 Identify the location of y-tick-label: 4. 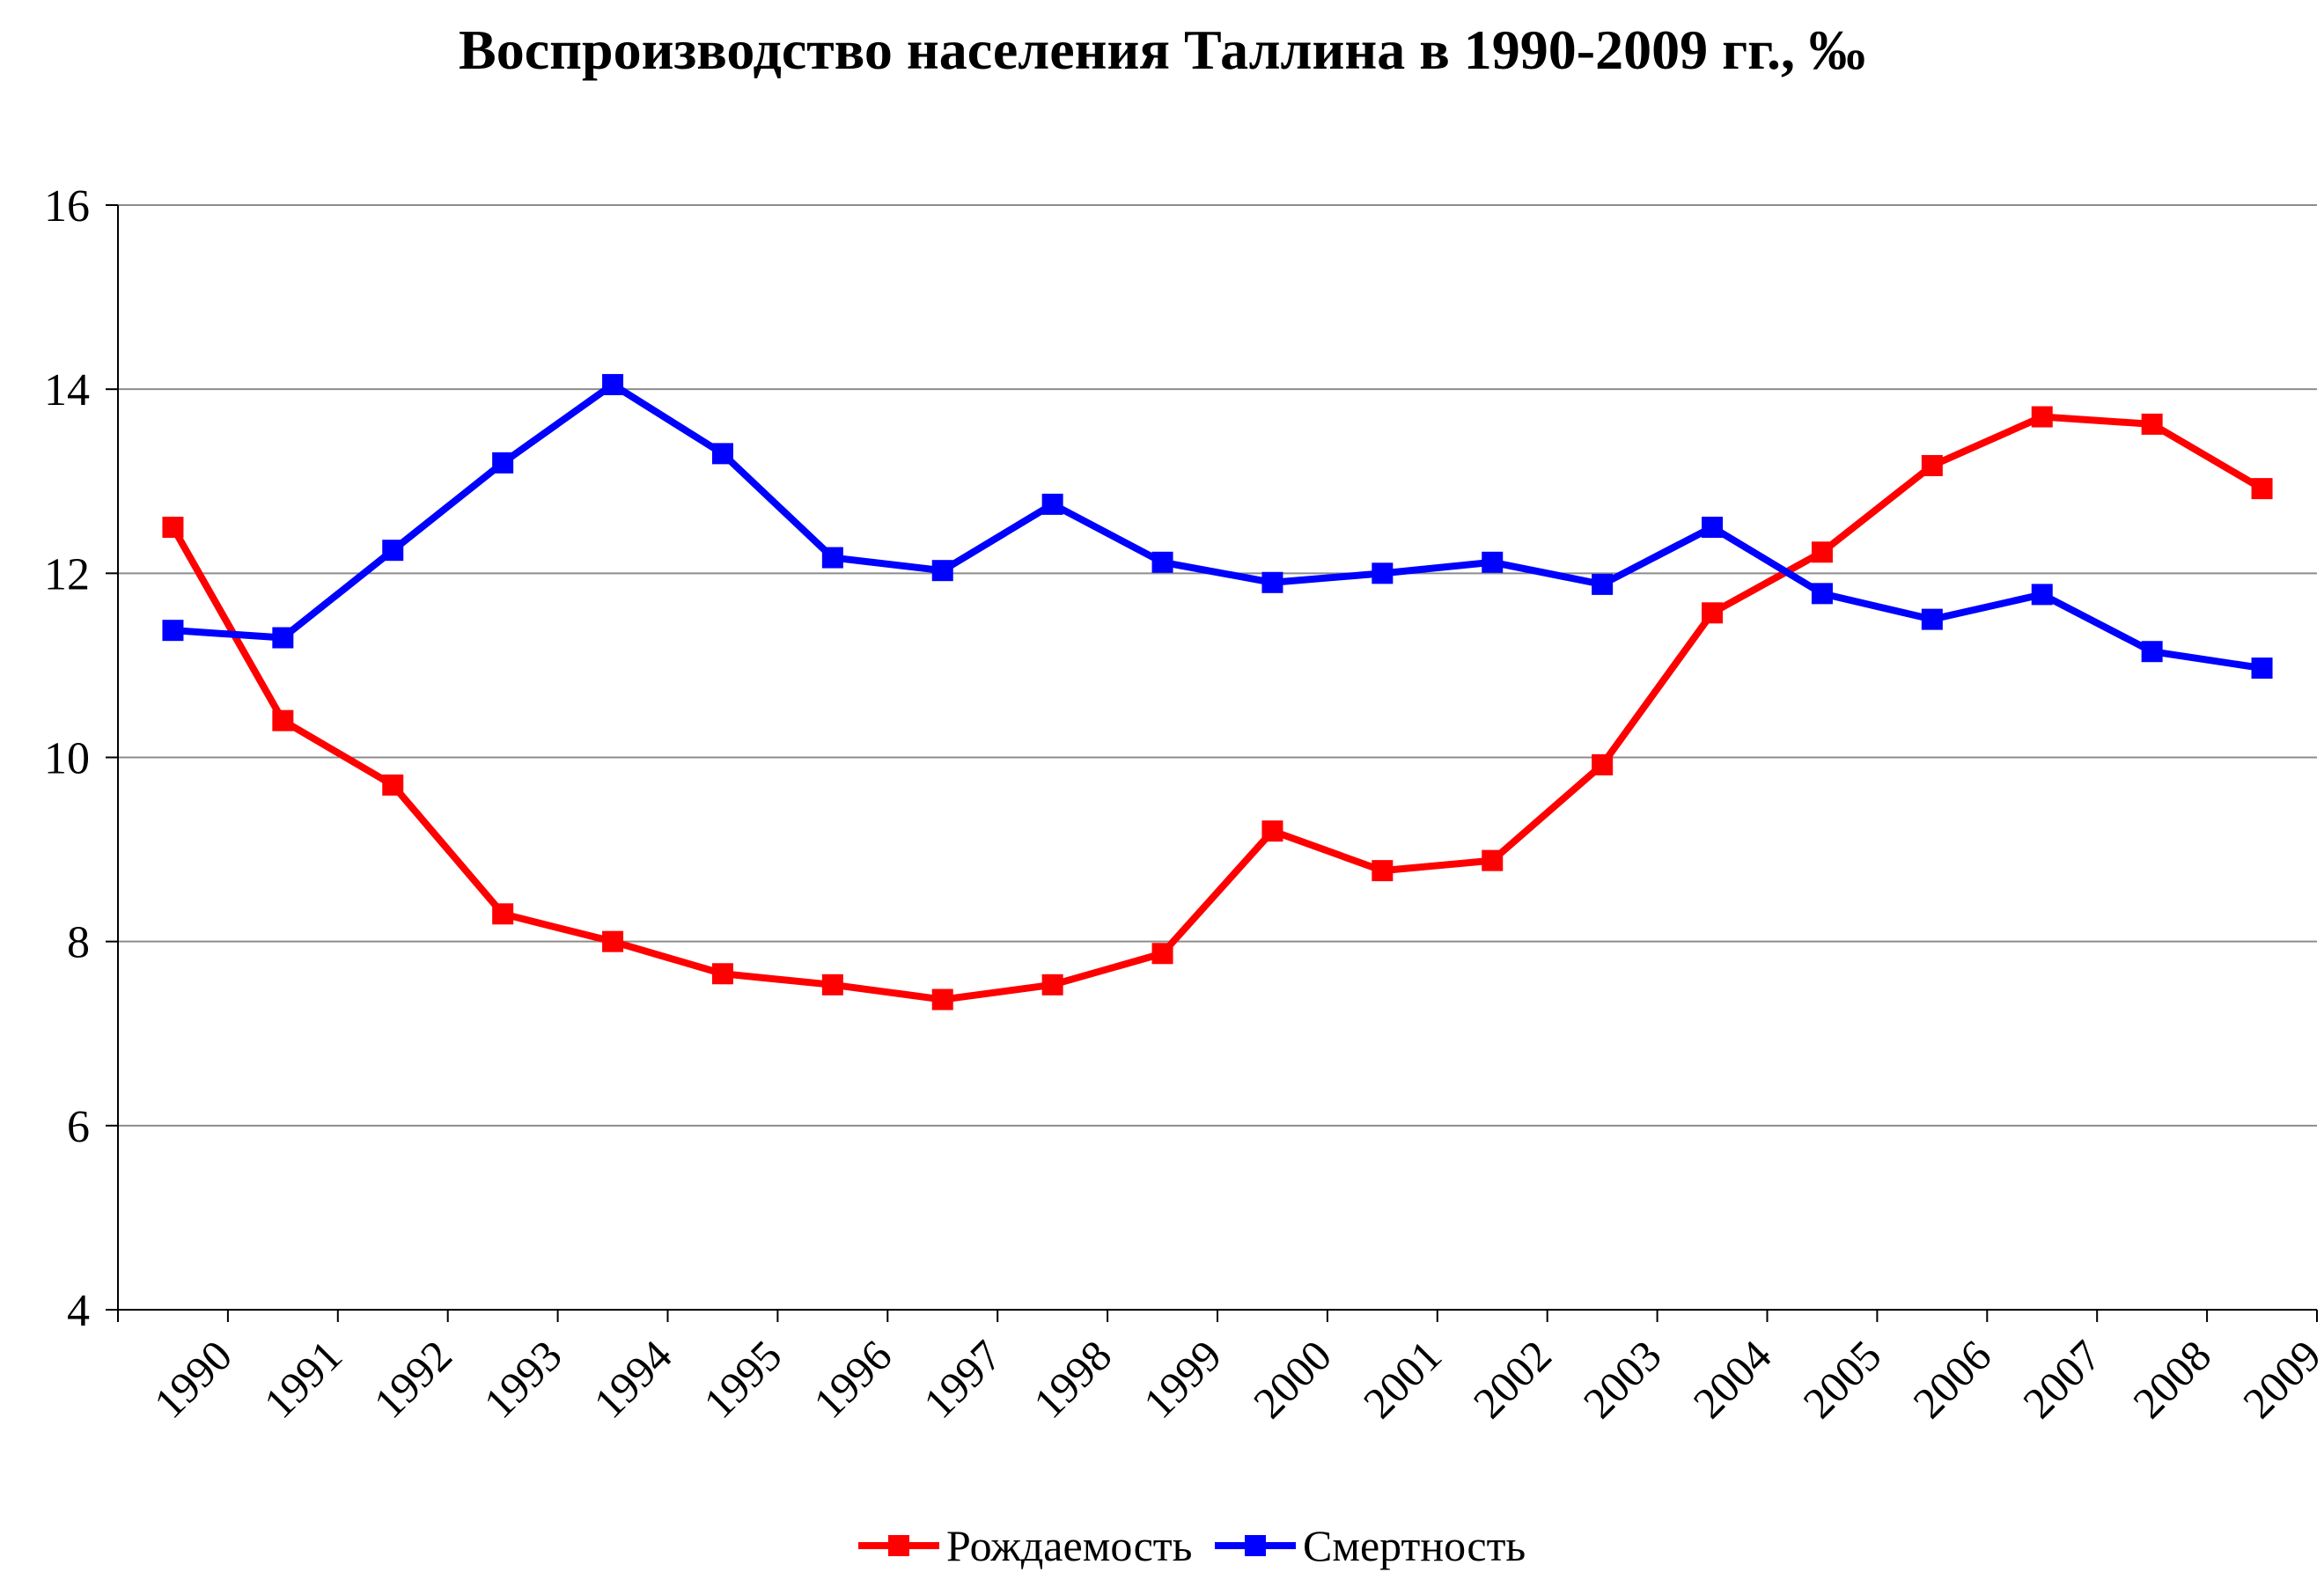
(78, 1311).